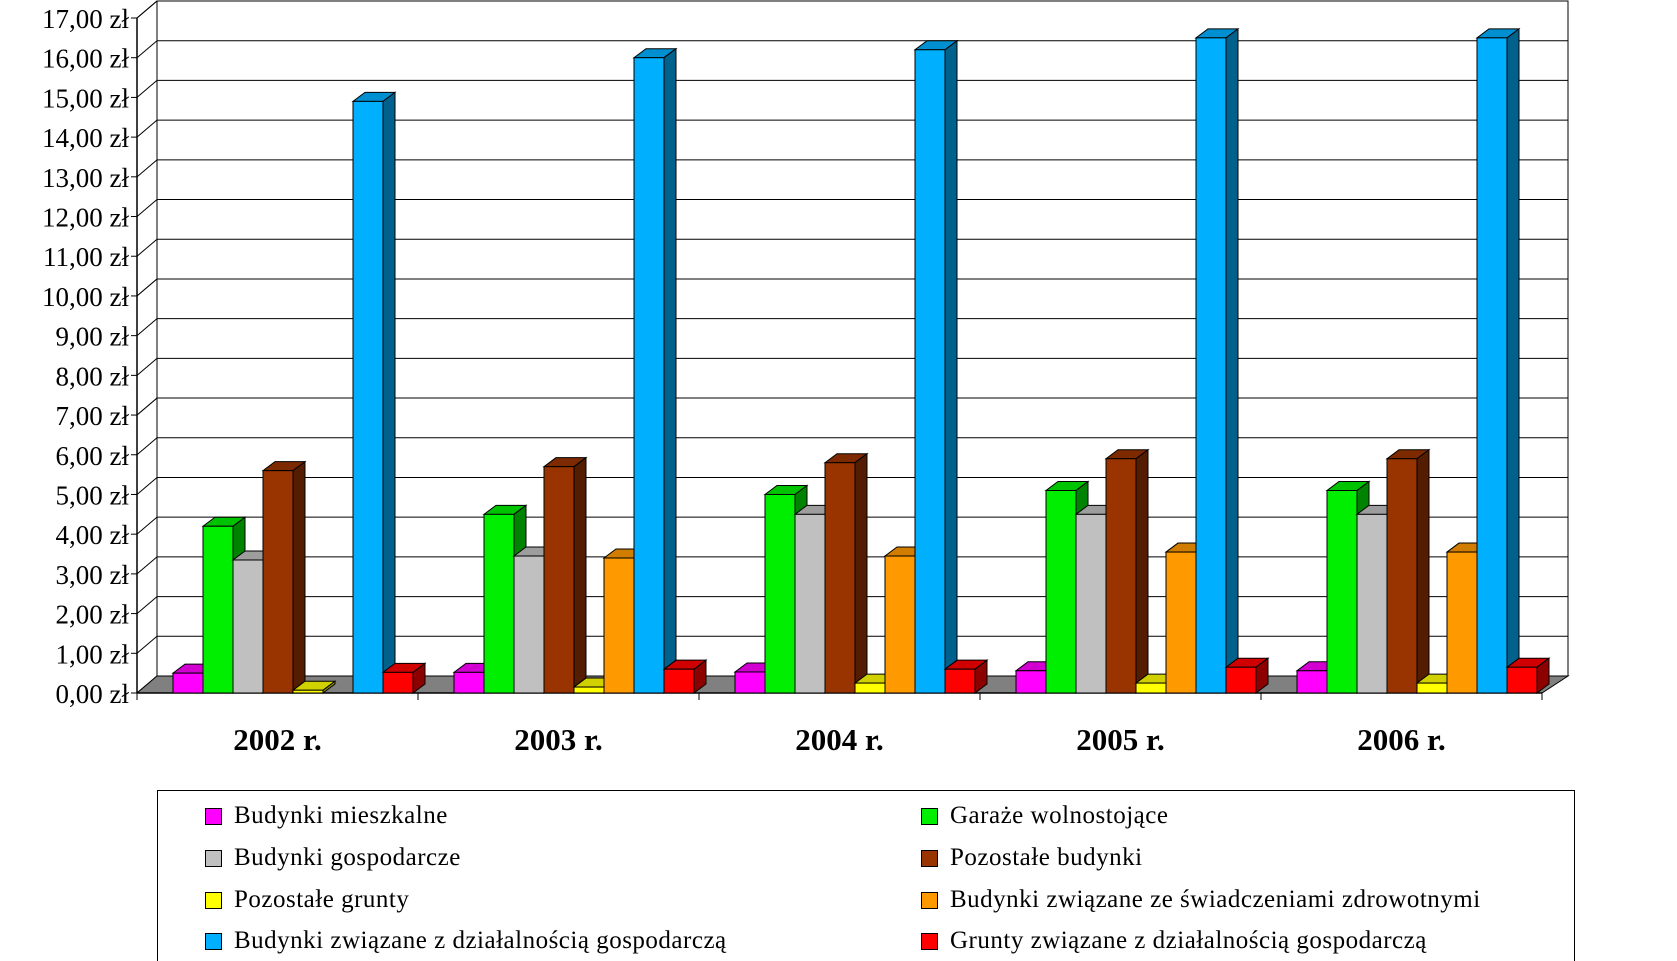 The height and width of the screenshot is (961, 1677). What do you see at coordinates (326, 816) in the screenshot?
I see `legend-item: Budynki mieszkalne` at bounding box center [326, 816].